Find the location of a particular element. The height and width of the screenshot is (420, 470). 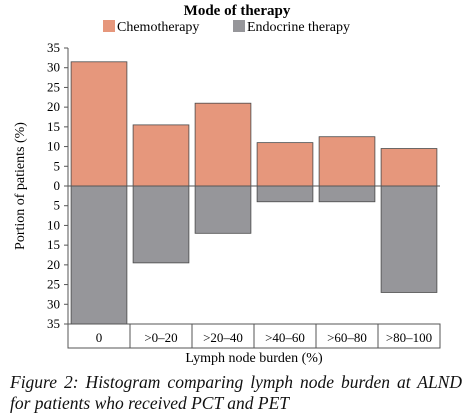

x-tick-label: >40–60 is located at coordinates (285, 337).